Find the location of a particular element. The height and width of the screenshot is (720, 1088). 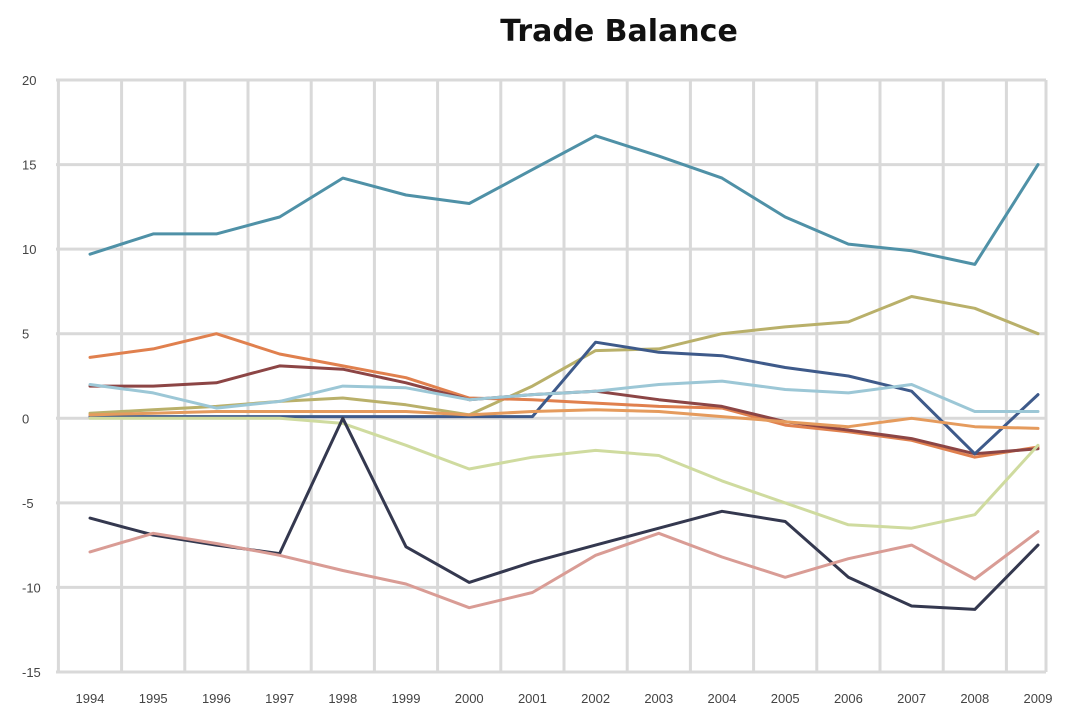

x-tick-label: 2005 is located at coordinates (785, 698).